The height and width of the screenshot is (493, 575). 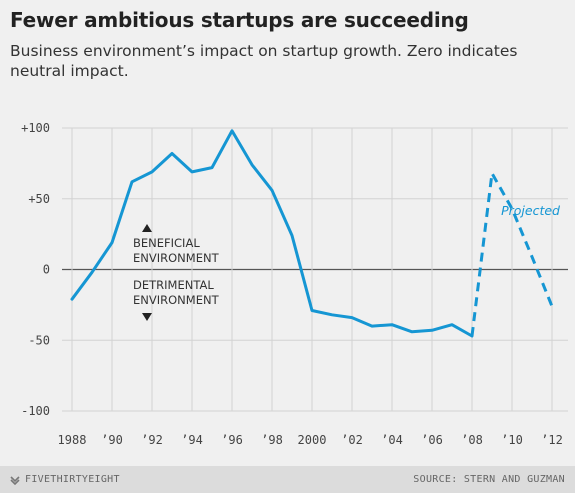 What do you see at coordinates (147, 228) in the screenshot?
I see `triangle-up-icon` at bounding box center [147, 228].